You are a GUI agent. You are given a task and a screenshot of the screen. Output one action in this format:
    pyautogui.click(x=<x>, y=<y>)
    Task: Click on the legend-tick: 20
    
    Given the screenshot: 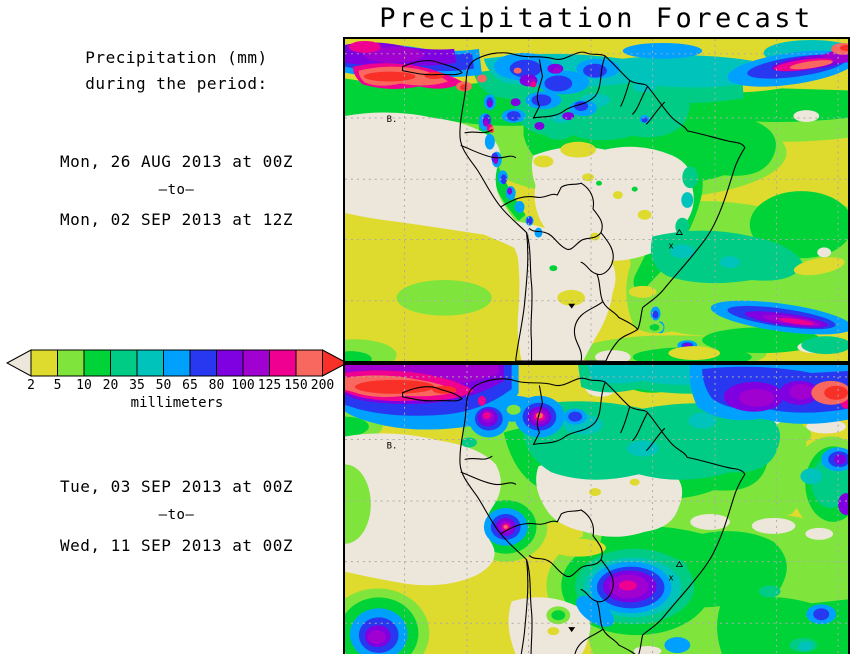 What is the action you would take?
    pyautogui.click(x=110, y=385)
    